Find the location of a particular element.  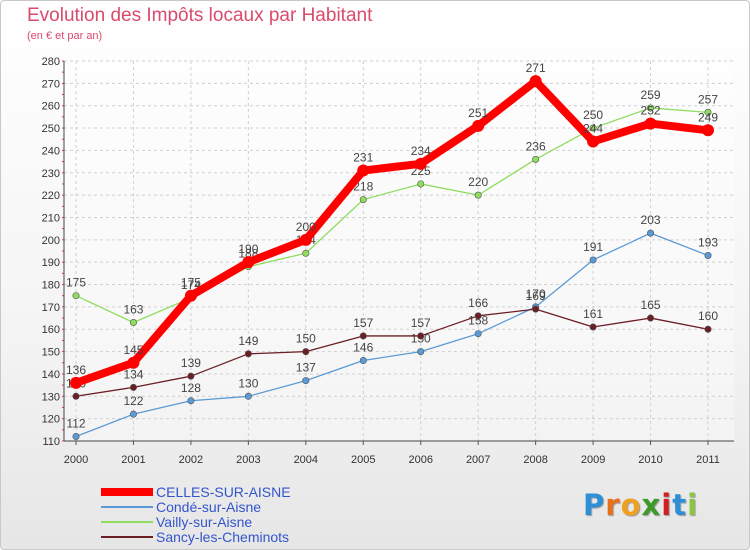

legend-item: Sancy-les-Cheminots is located at coordinates (231, 537).